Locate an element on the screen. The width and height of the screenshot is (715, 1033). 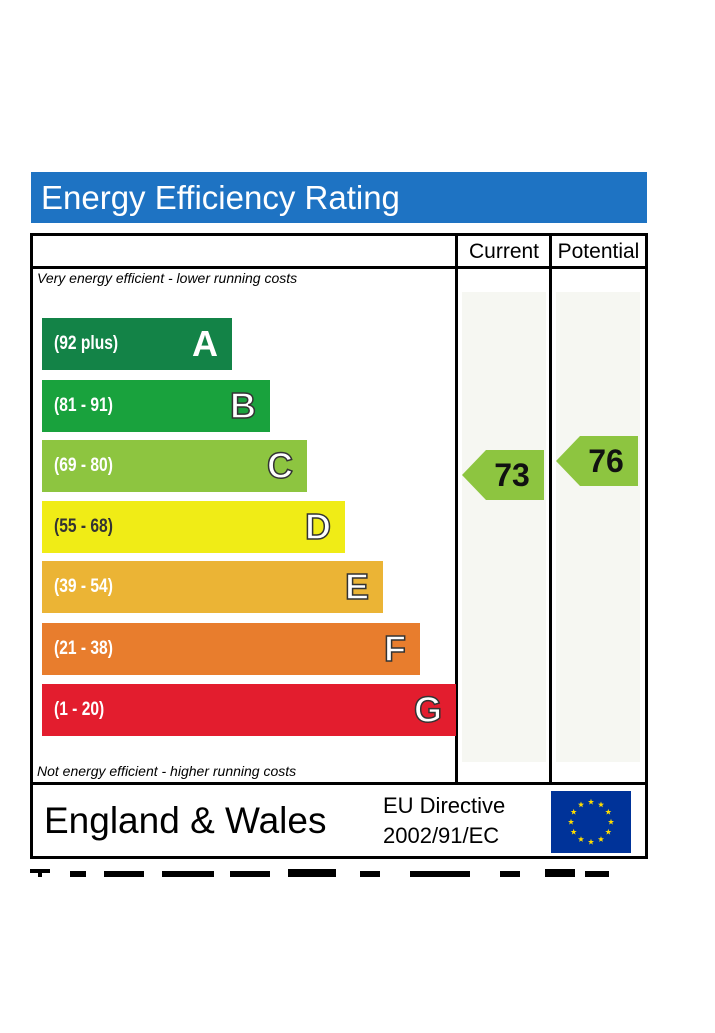
band-range-label: (39 - 54) is located at coordinates (83, 586).